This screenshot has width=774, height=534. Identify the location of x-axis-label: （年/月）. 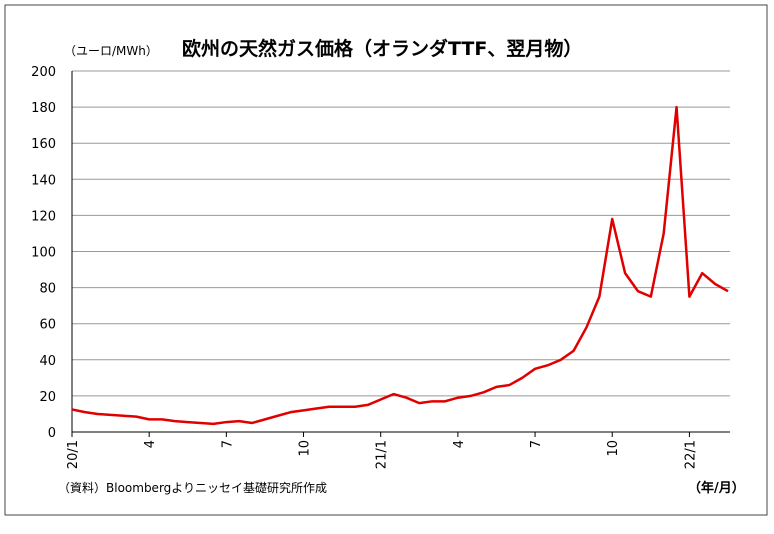
(716, 488).